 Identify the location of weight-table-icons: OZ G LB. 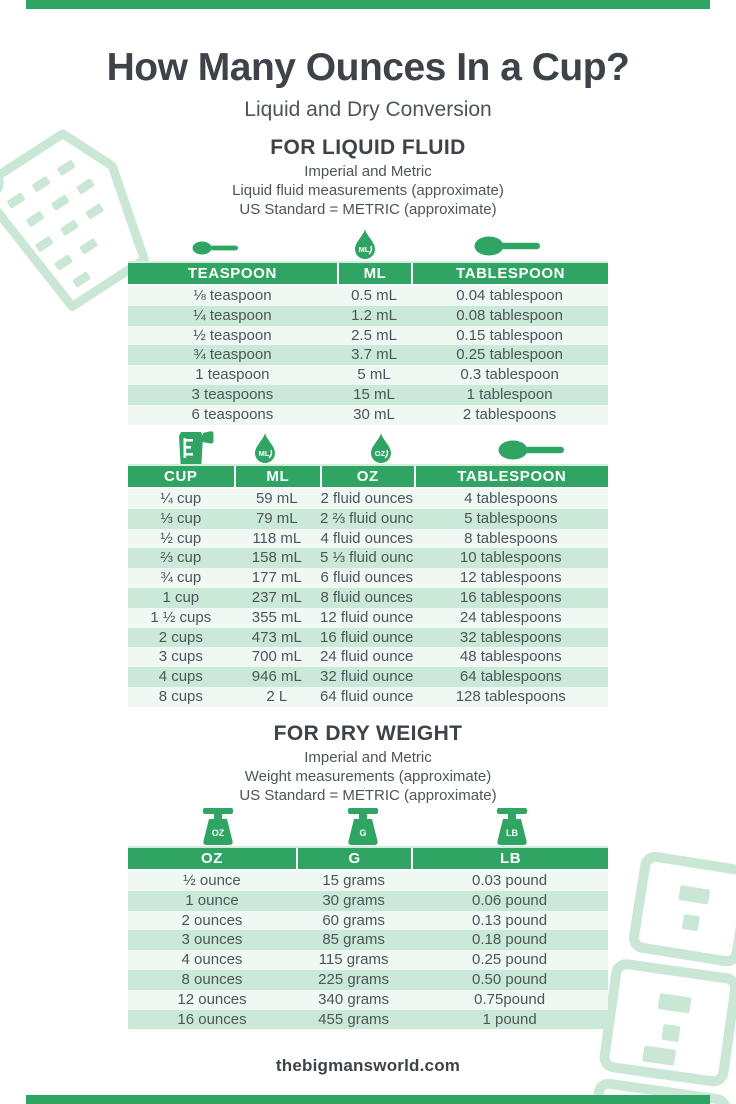
(368, 827).